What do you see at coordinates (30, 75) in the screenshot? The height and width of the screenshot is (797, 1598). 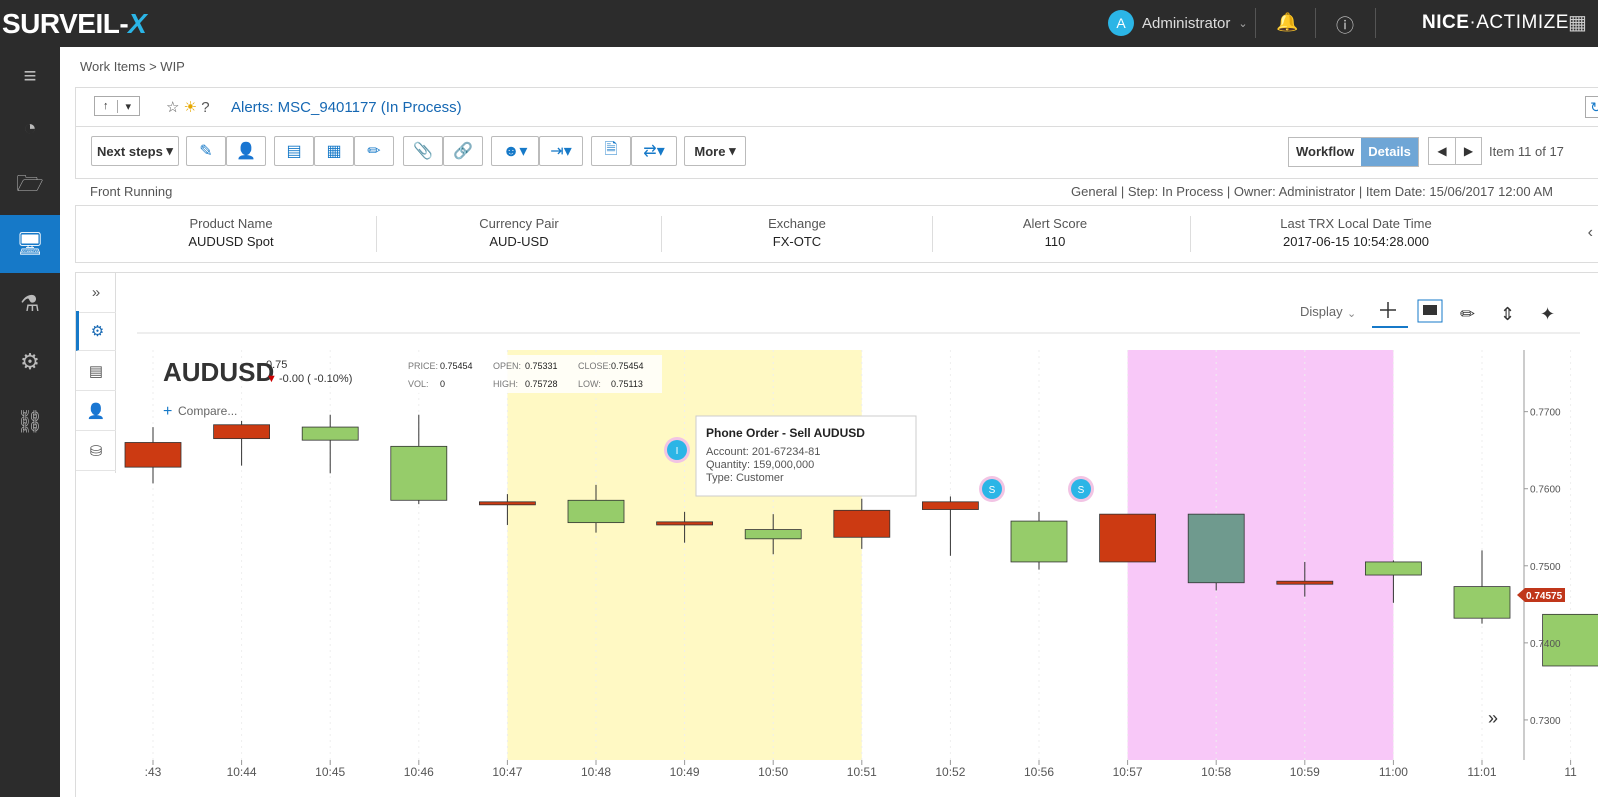 I see `menu-toggle-icon: ≡` at bounding box center [30, 75].